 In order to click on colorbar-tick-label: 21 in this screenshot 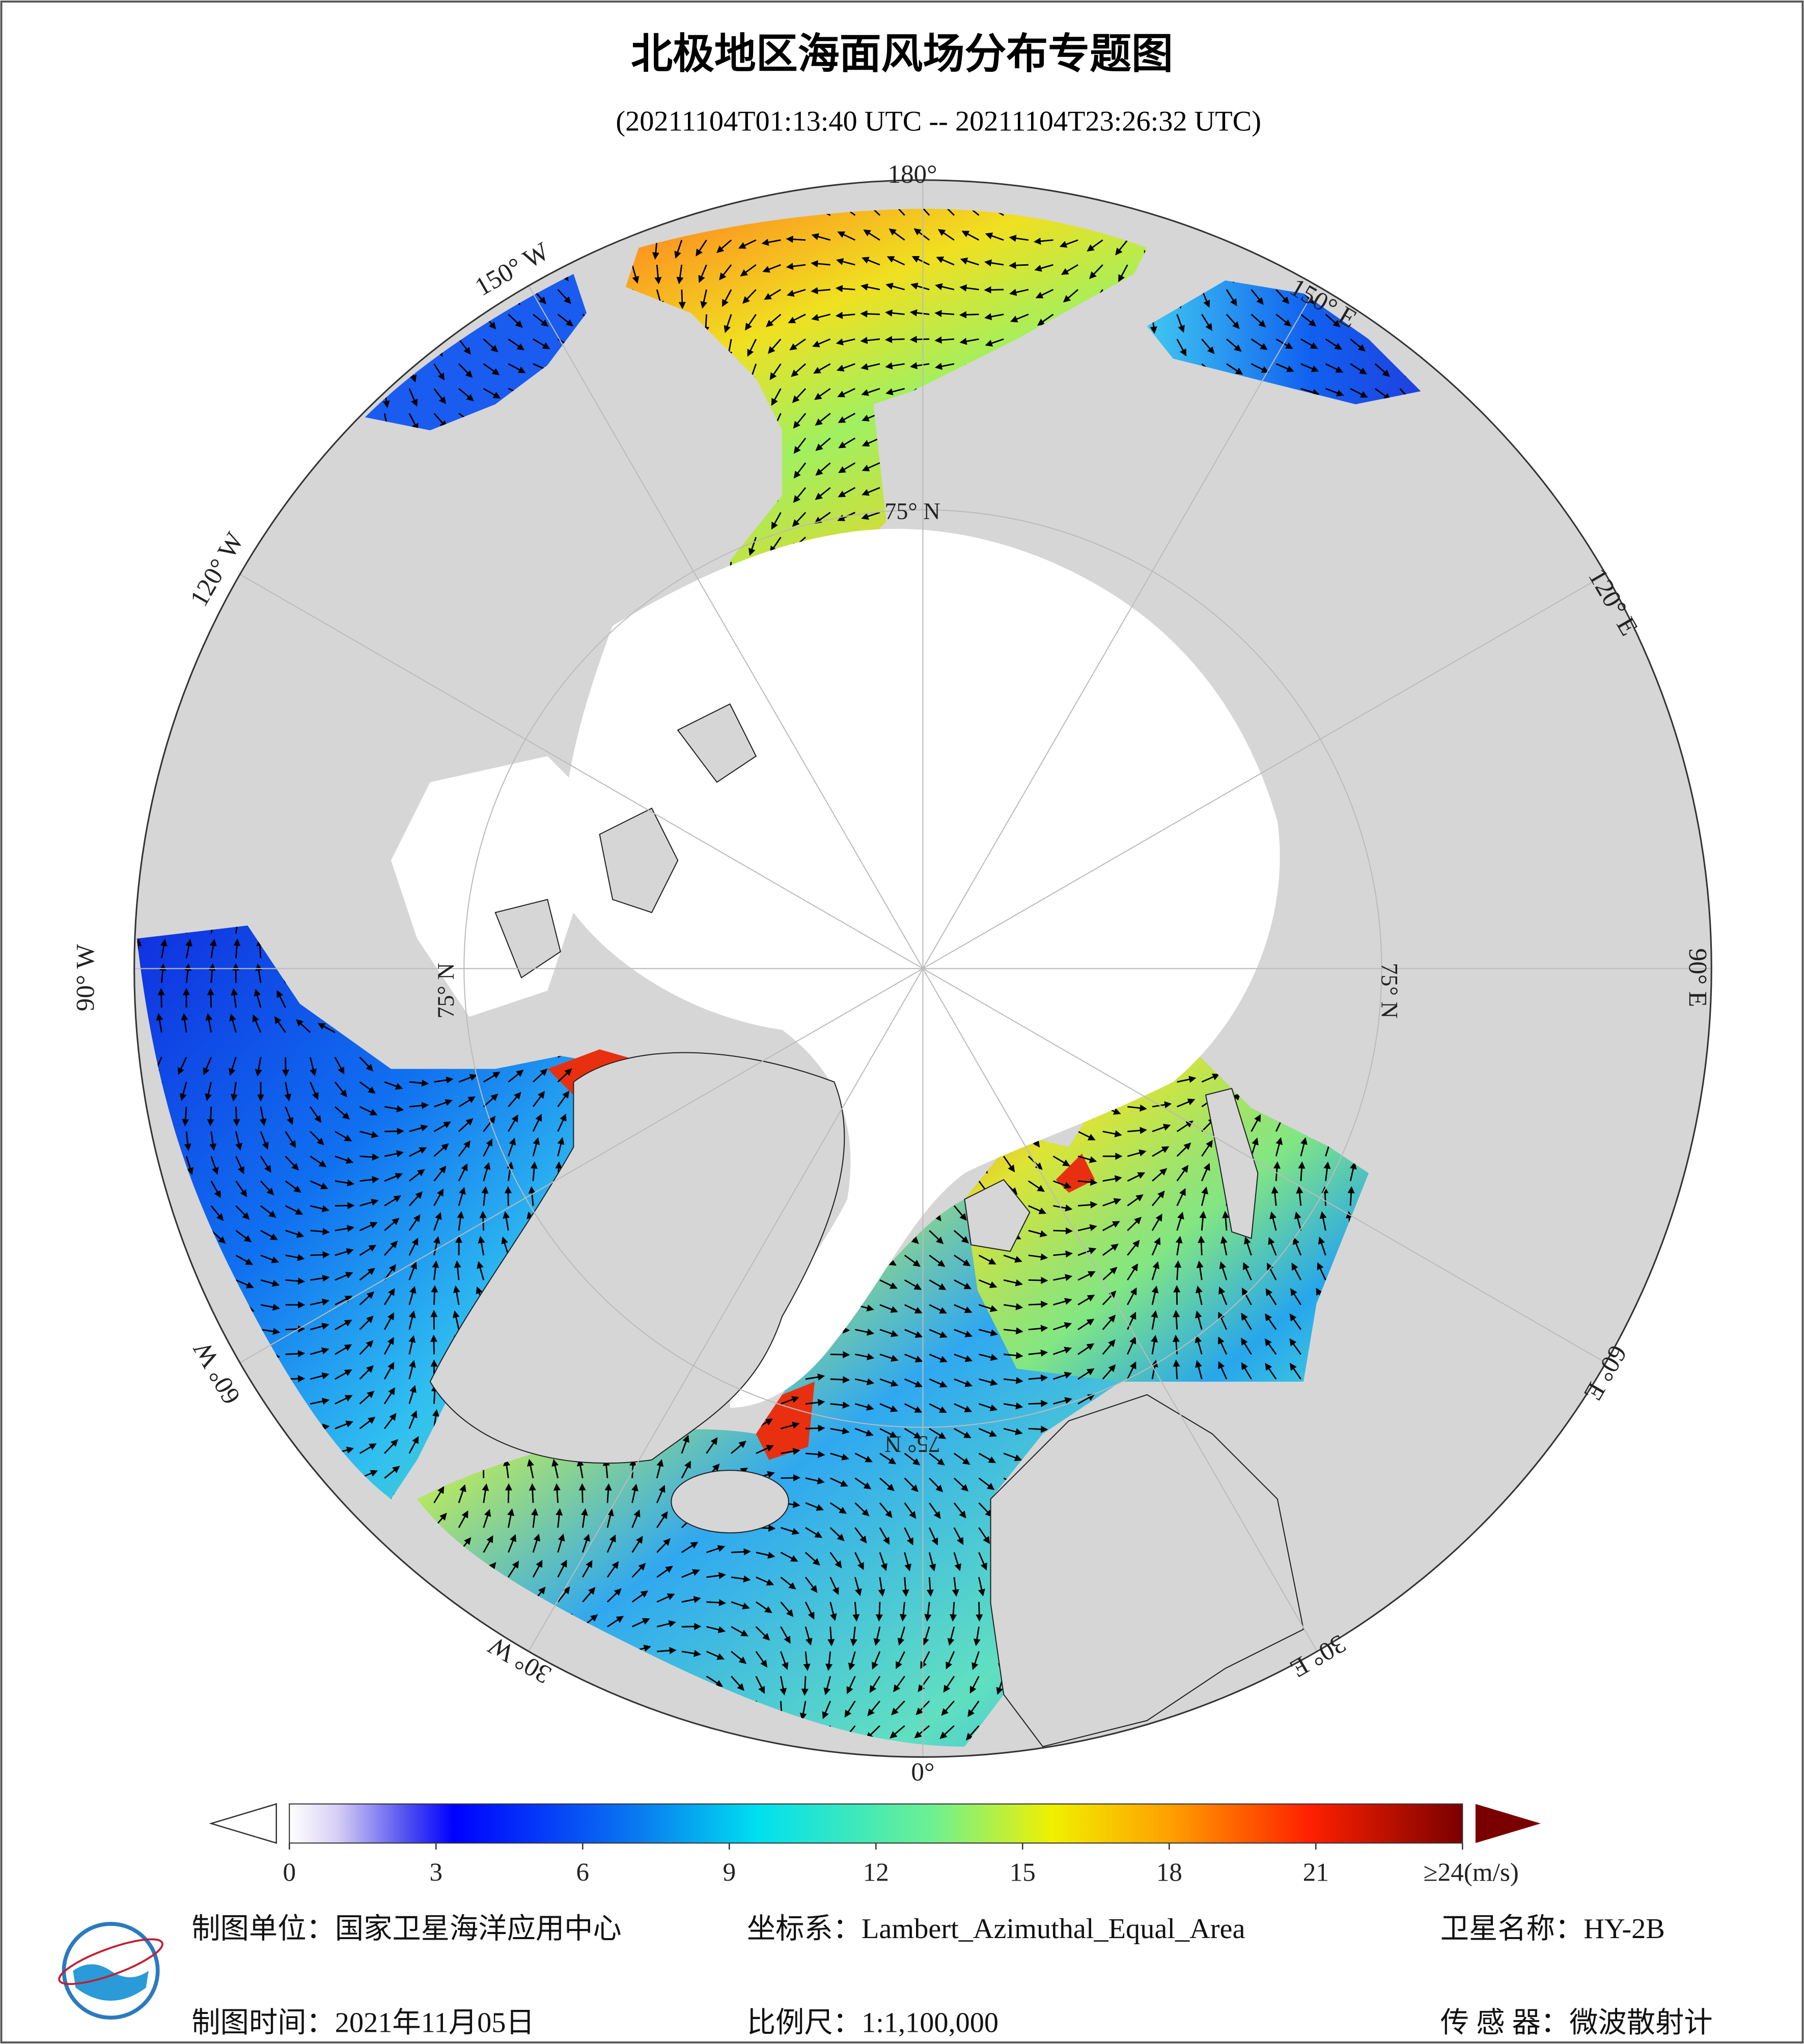, I will do `click(1316, 1872)`.